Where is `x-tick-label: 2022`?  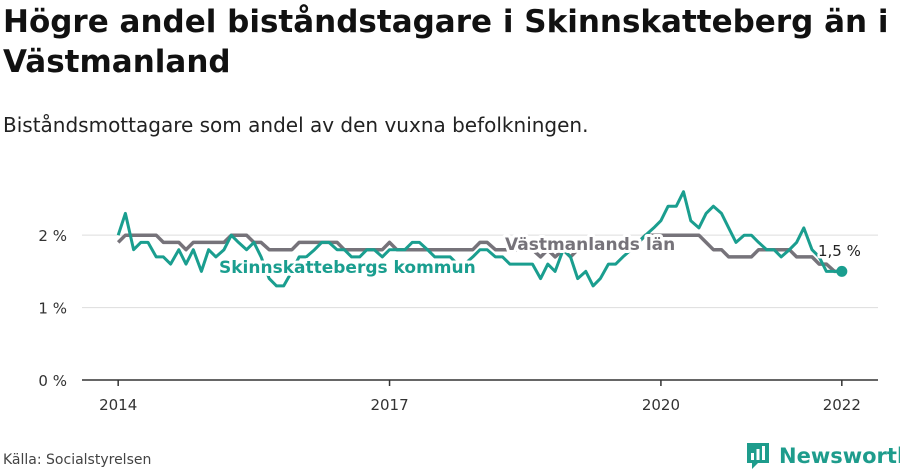
x-tick-label: 2022 is located at coordinates (842, 405).